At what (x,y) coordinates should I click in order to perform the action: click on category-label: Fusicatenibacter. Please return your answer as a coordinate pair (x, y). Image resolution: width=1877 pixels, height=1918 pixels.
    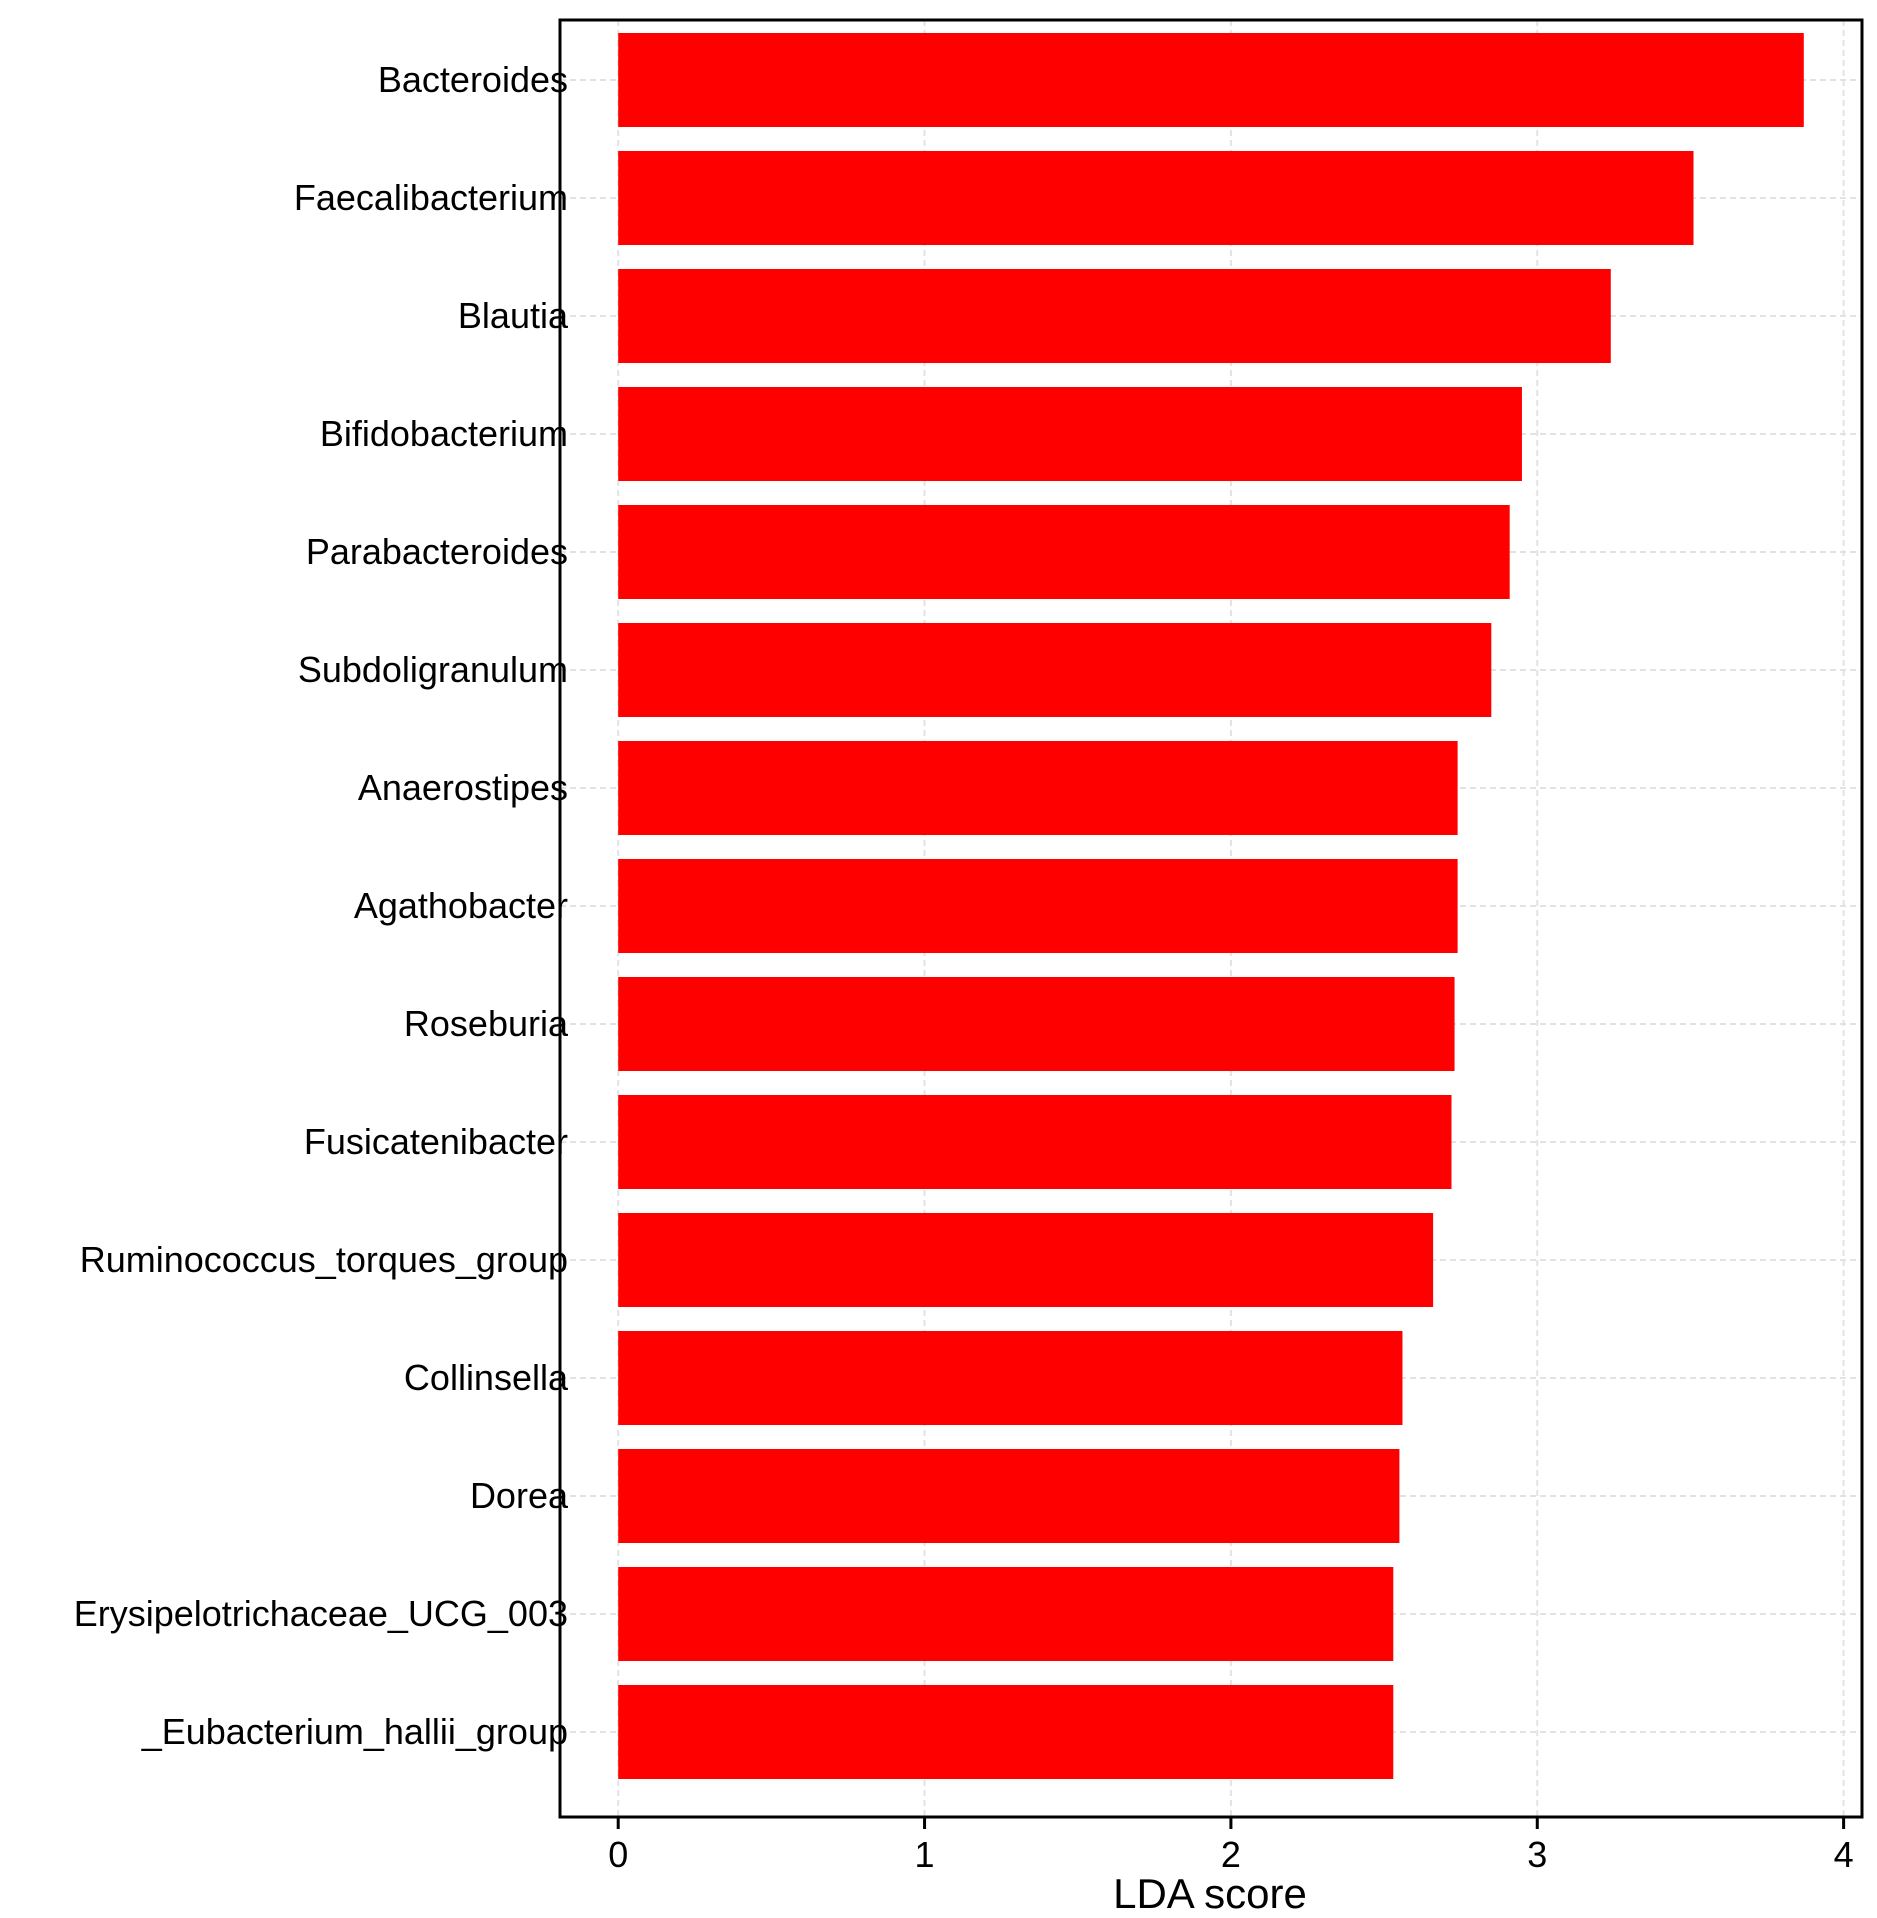
    Looking at the image, I should click on (436, 1141).